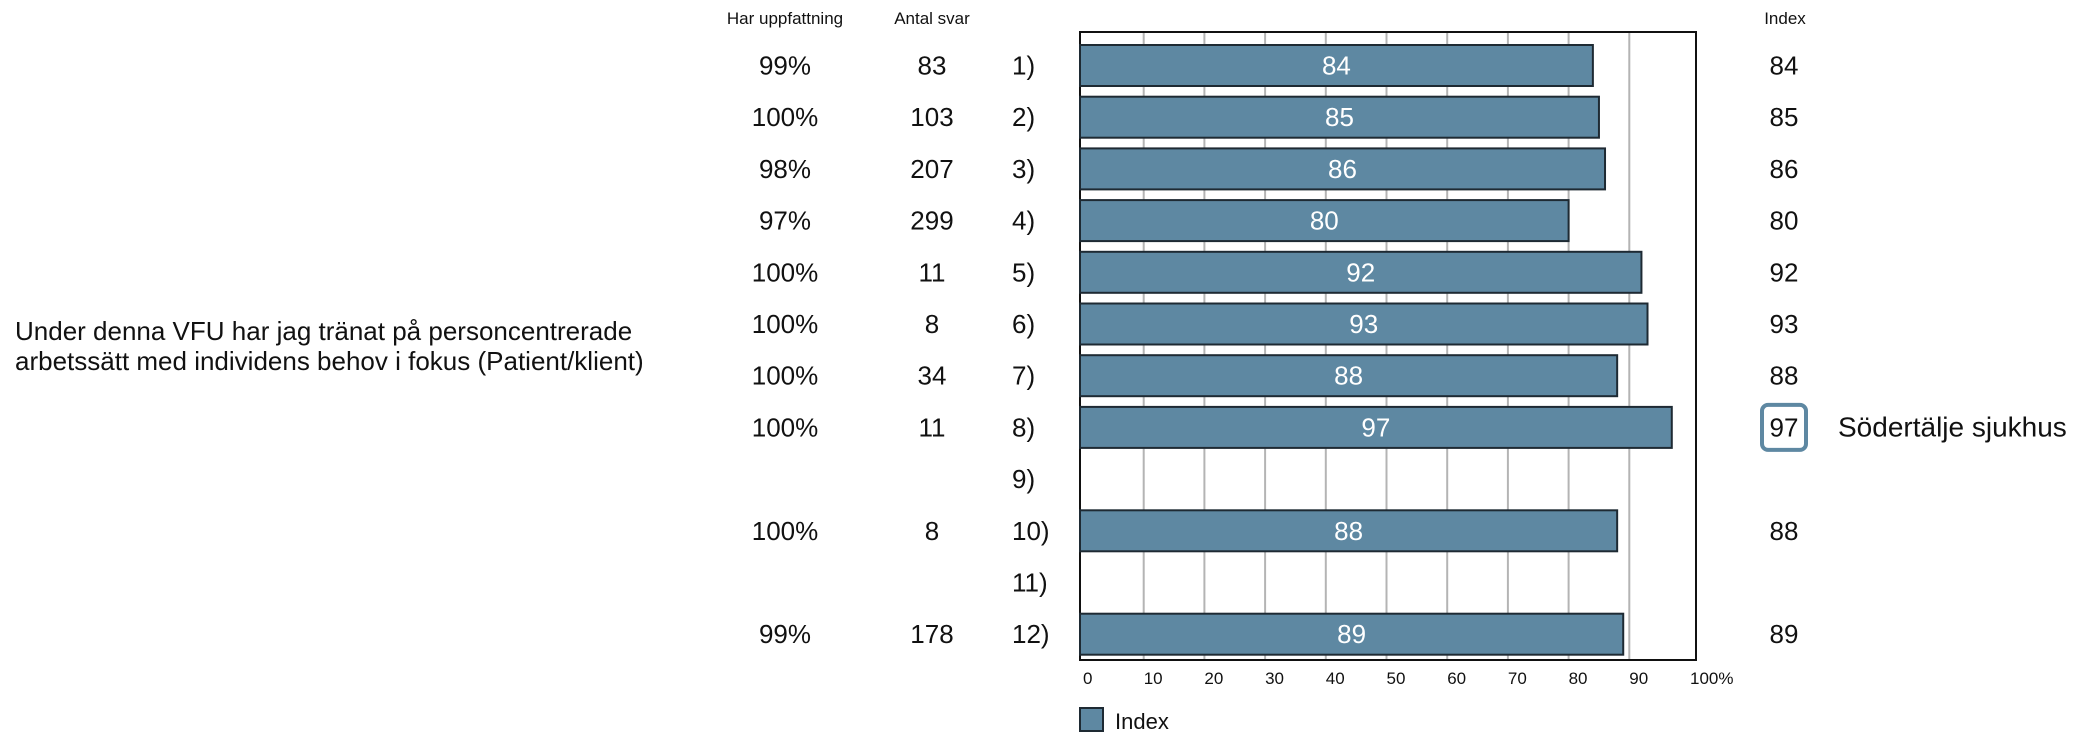 Image resolution: width=2098 pixels, height=734 pixels. Describe the element at coordinates (1023, 376) in the screenshot. I see `row-label: 7)` at that location.